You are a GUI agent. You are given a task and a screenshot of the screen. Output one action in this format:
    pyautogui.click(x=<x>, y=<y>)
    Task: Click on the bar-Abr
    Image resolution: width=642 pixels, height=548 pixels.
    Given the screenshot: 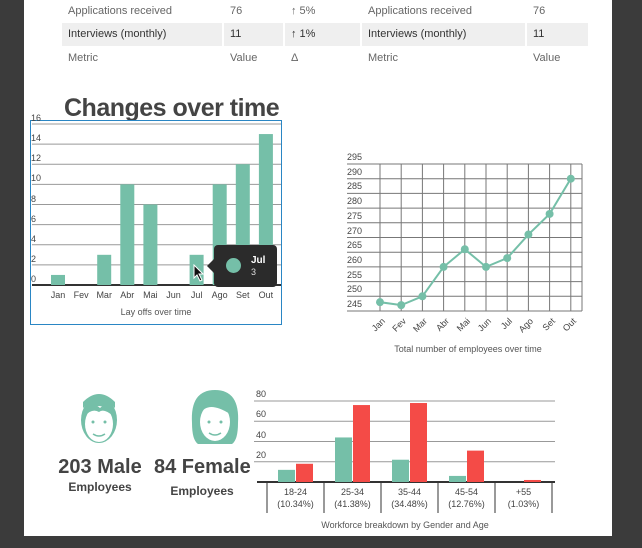 What is the action you would take?
    pyautogui.click(x=127, y=234)
    